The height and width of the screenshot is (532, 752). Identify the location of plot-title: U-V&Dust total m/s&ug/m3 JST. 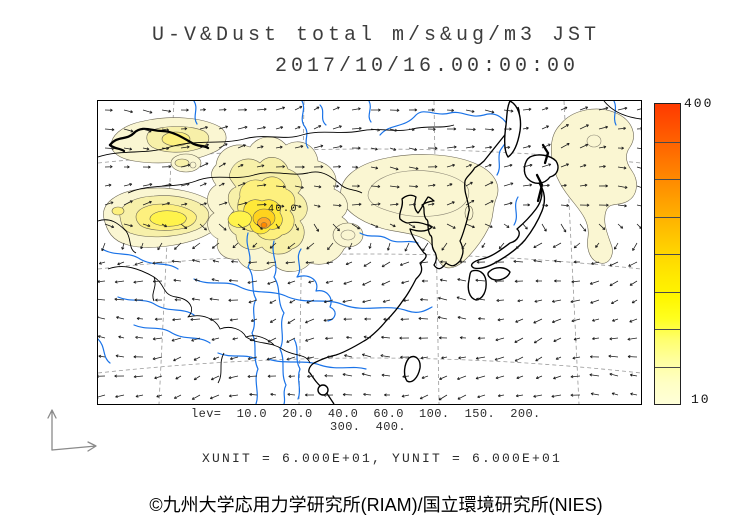
(376, 35).